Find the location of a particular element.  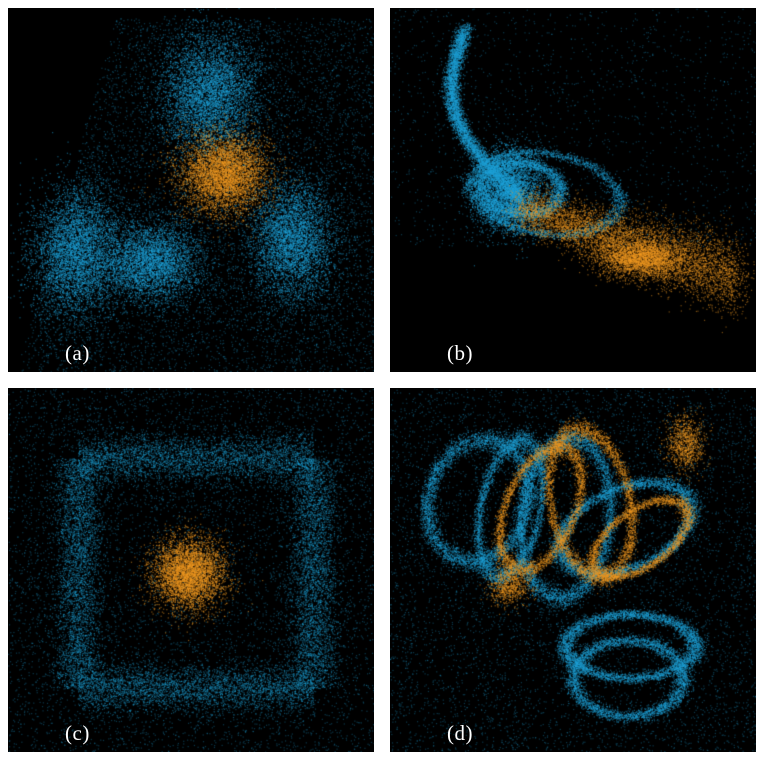

panel-label-d: (d) is located at coordinates (460, 733).